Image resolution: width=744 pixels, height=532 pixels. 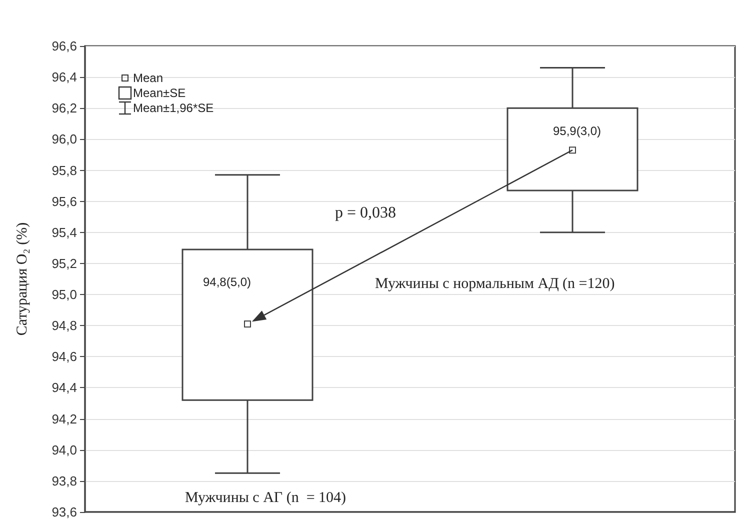 I want to click on y-axis-title: Сатурация O₂ (%), so click(x=22, y=279).